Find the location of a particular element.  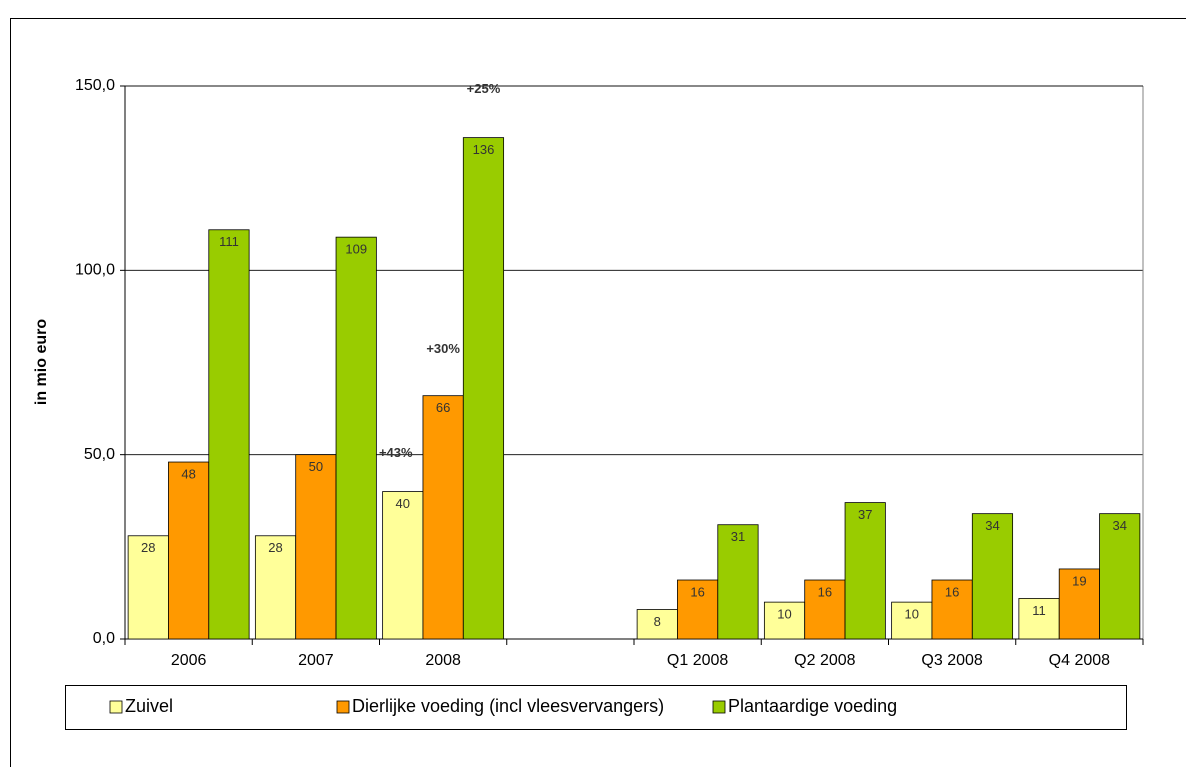

y-tick-label: 0,0 is located at coordinates (104, 638).